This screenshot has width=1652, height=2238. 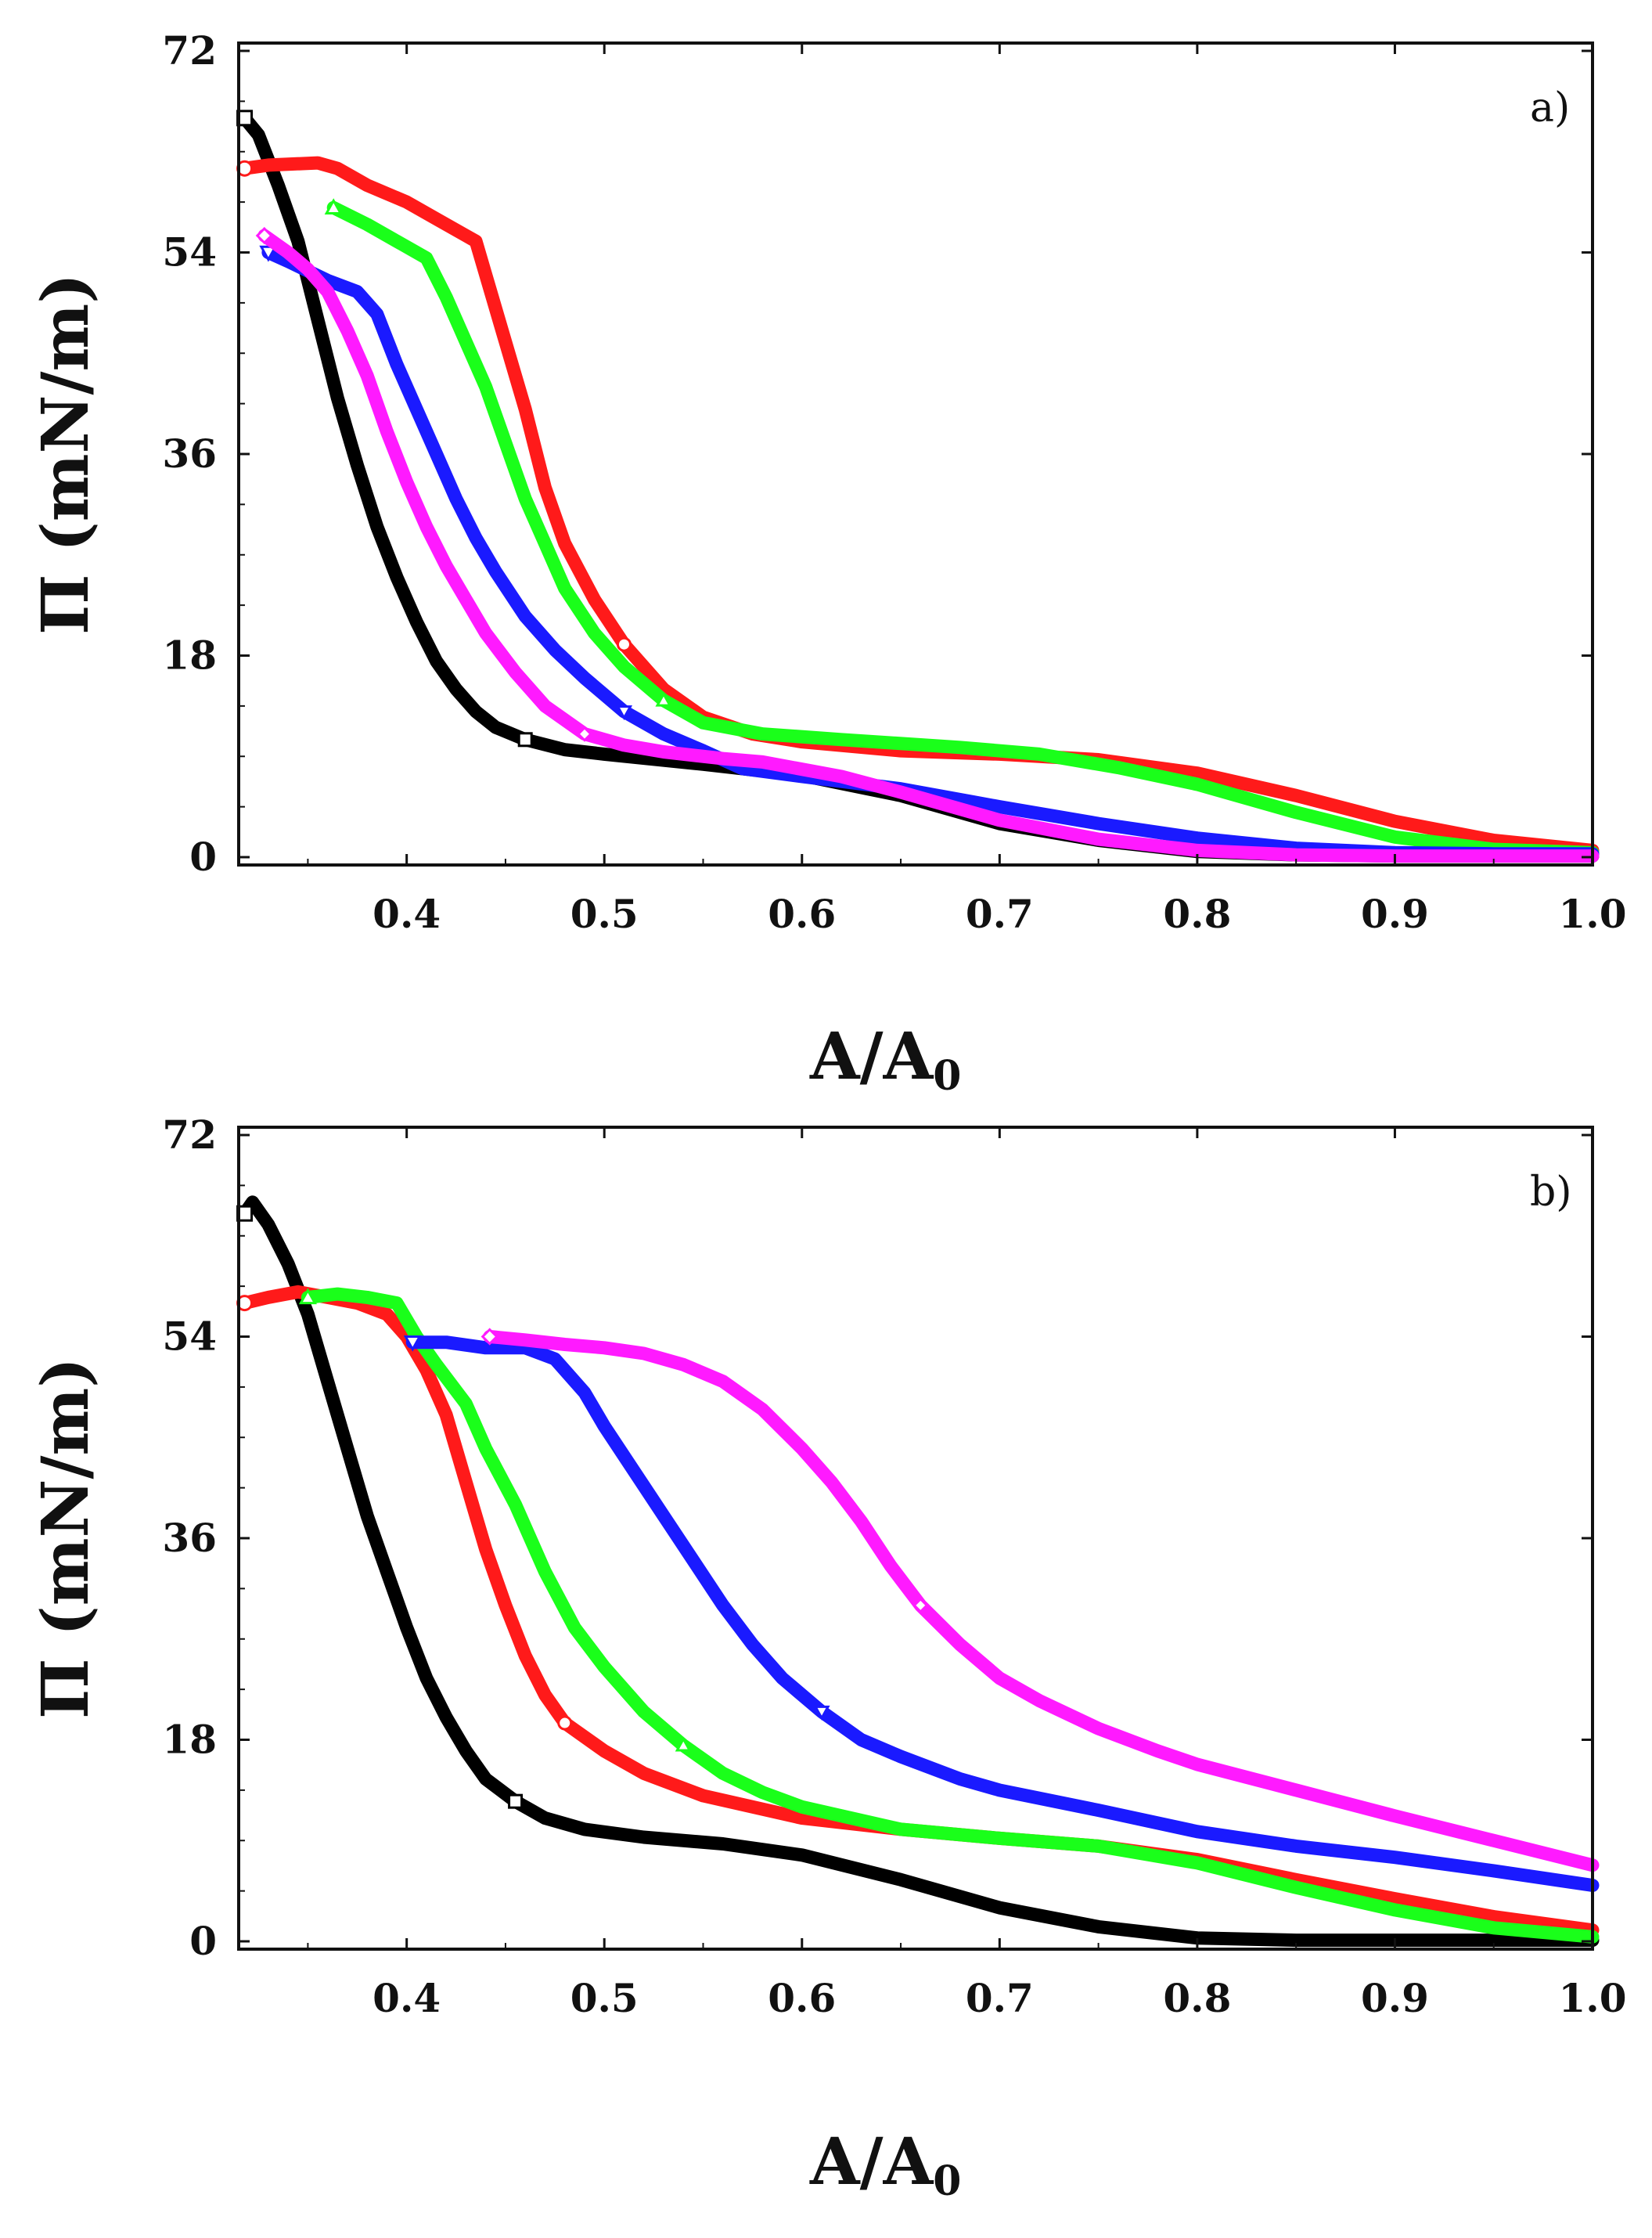 What do you see at coordinates (1551, 1192) in the screenshot?
I see `panel-label: b)` at bounding box center [1551, 1192].